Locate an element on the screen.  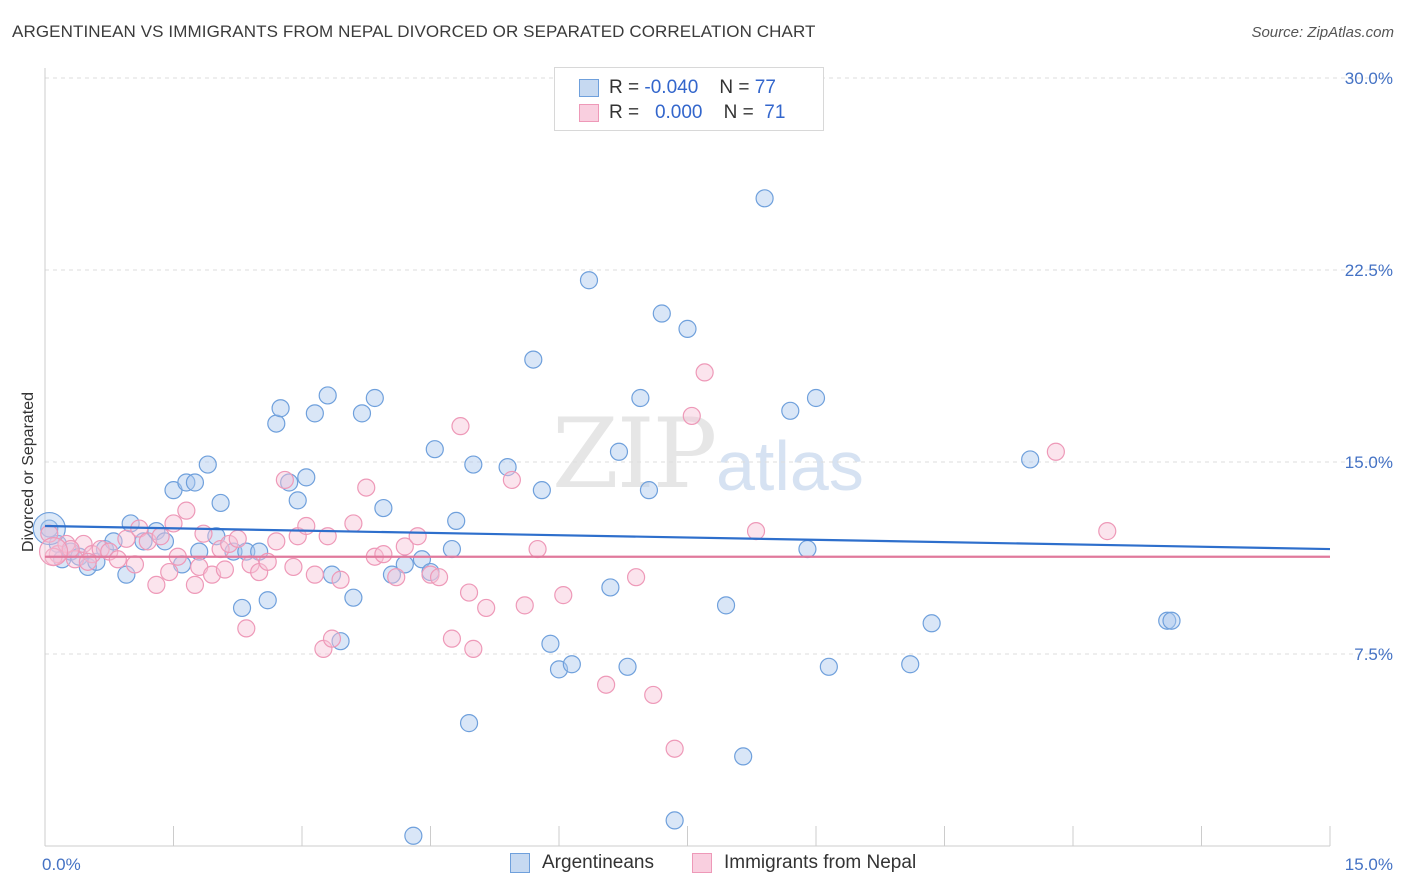
series-legend: Argentineans Immigrants from Nepal is located at coordinates (703, 865).